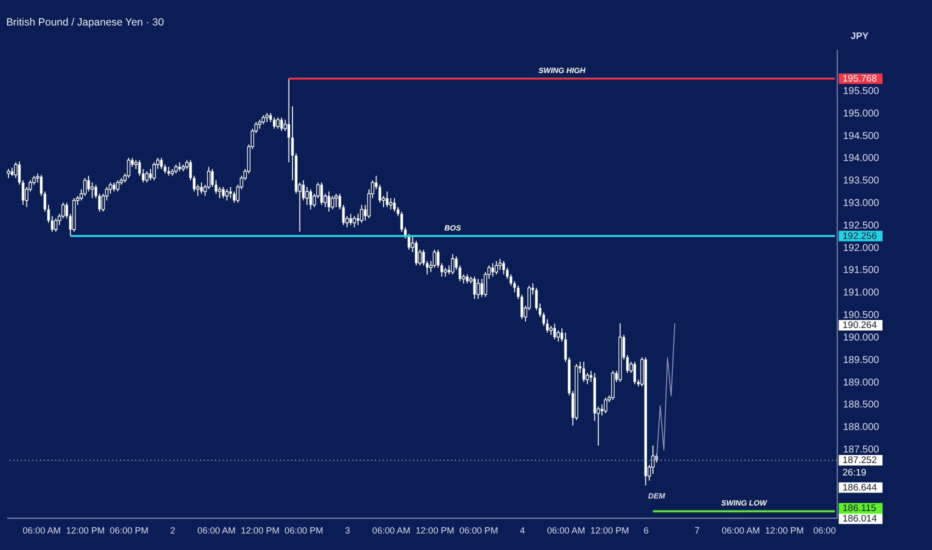 This screenshot has width=932, height=550. What do you see at coordinates (861, 248) in the screenshot?
I see `y-tick-label: 192.000` at bounding box center [861, 248].